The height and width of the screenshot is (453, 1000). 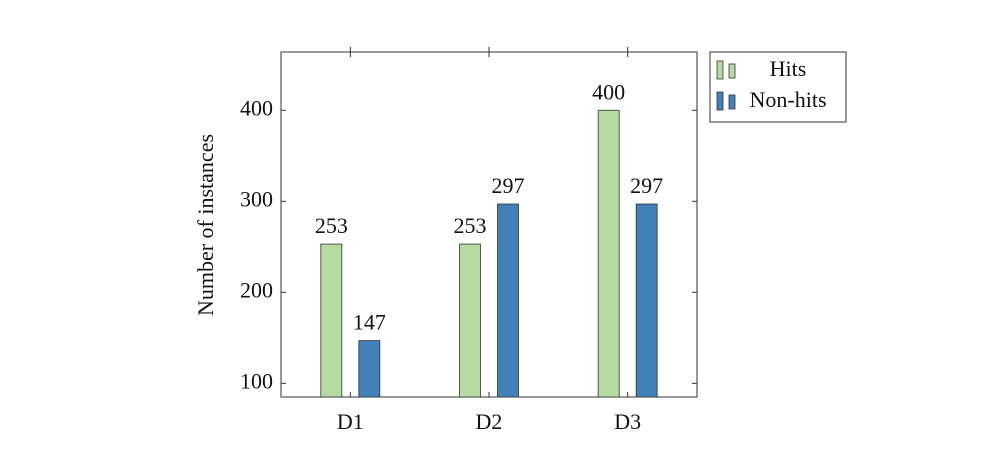 What do you see at coordinates (256, 289) in the screenshot?
I see `y-tick-label: 200` at bounding box center [256, 289].